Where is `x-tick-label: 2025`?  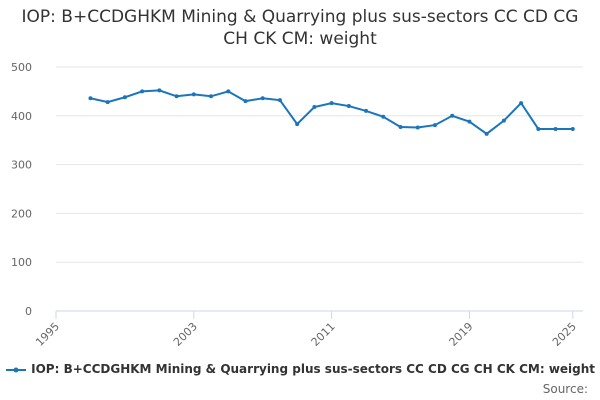
x-tick-label: 2025 is located at coordinates (564, 334).